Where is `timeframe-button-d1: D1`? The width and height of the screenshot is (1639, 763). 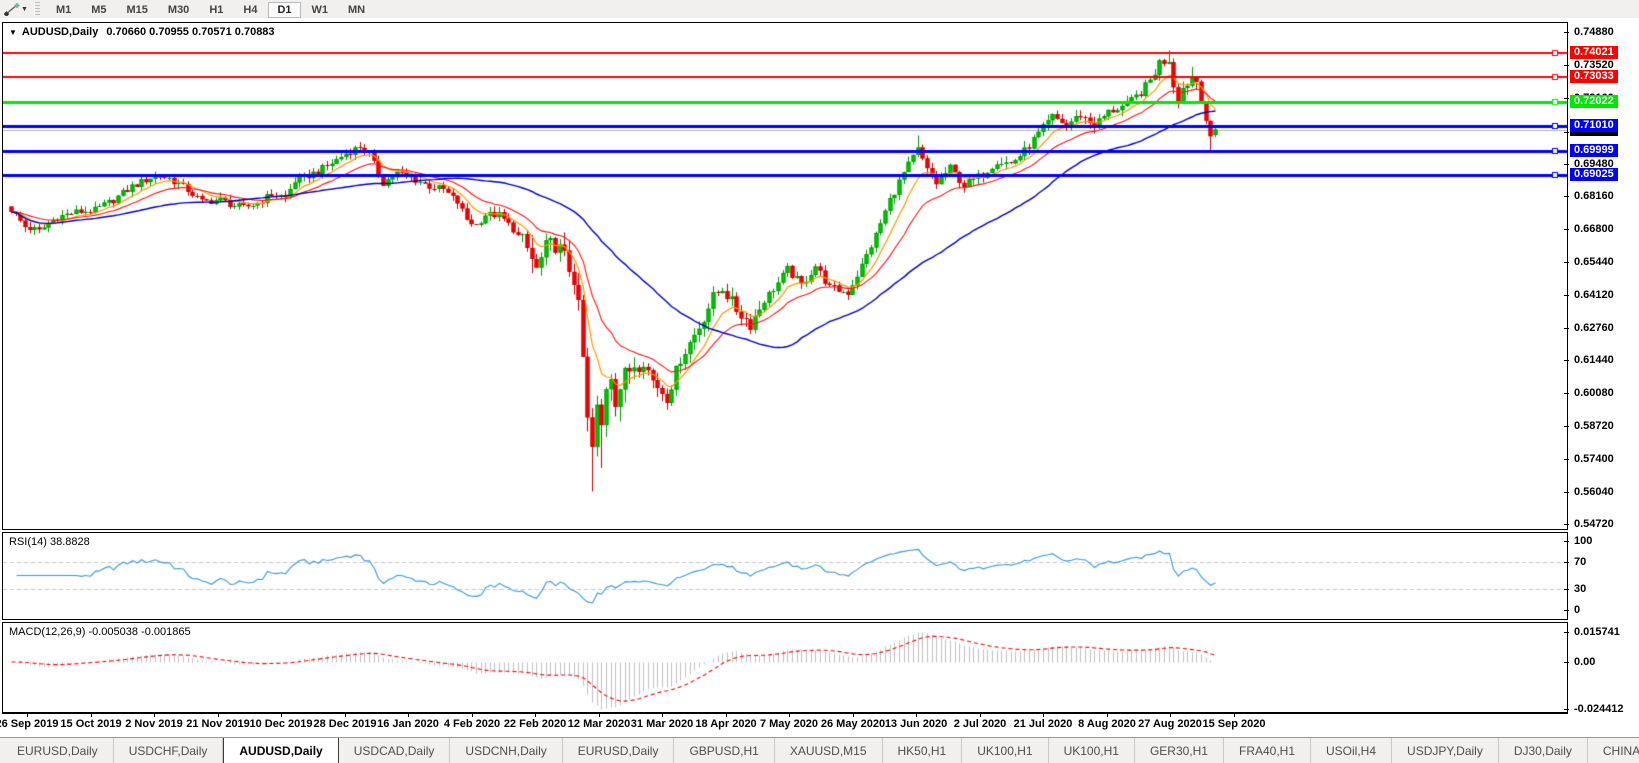
timeframe-button-d1: D1 is located at coordinates (284, 10).